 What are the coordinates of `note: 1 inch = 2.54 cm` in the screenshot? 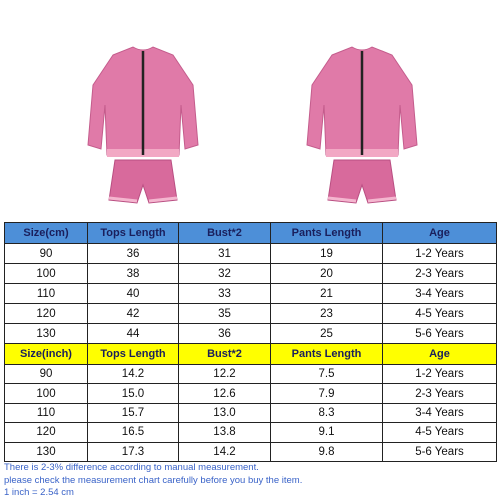 It's located at (39, 492).